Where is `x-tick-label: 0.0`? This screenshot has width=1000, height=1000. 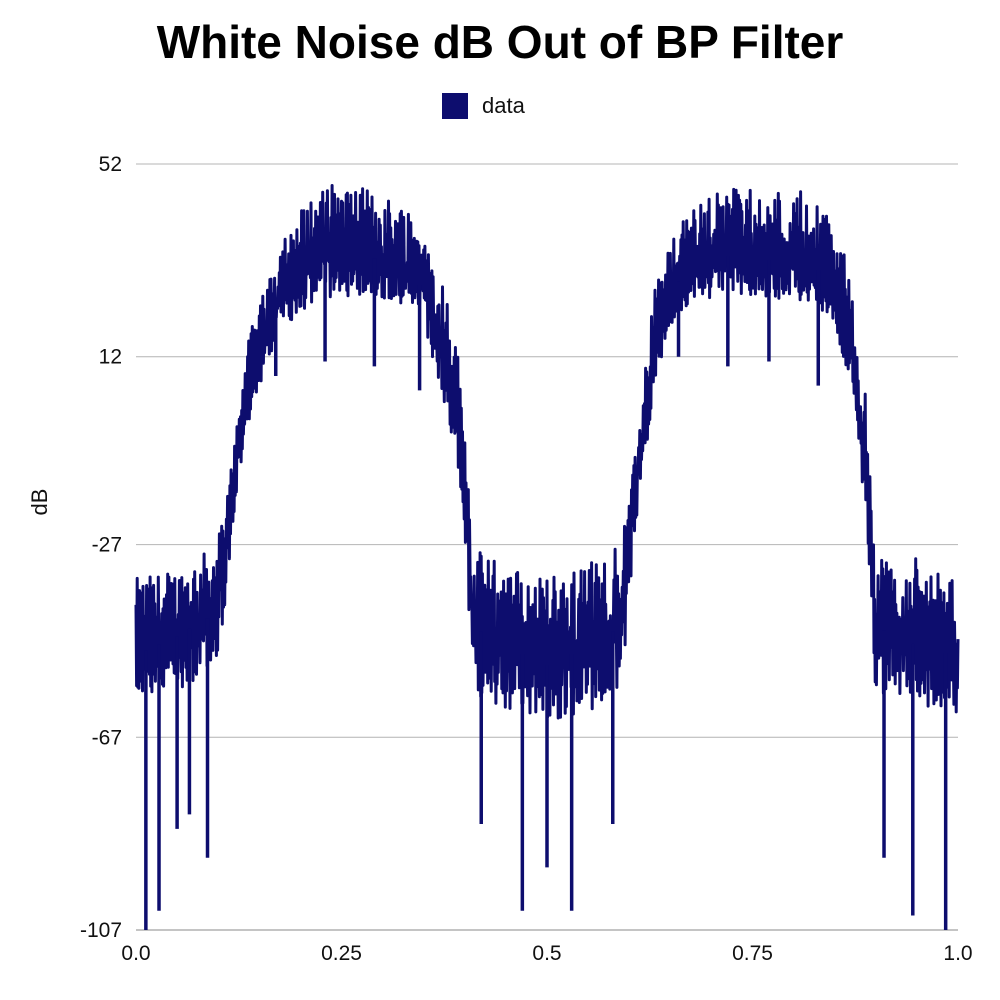 x-tick-label: 0.0 is located at coordinates (135, 953).